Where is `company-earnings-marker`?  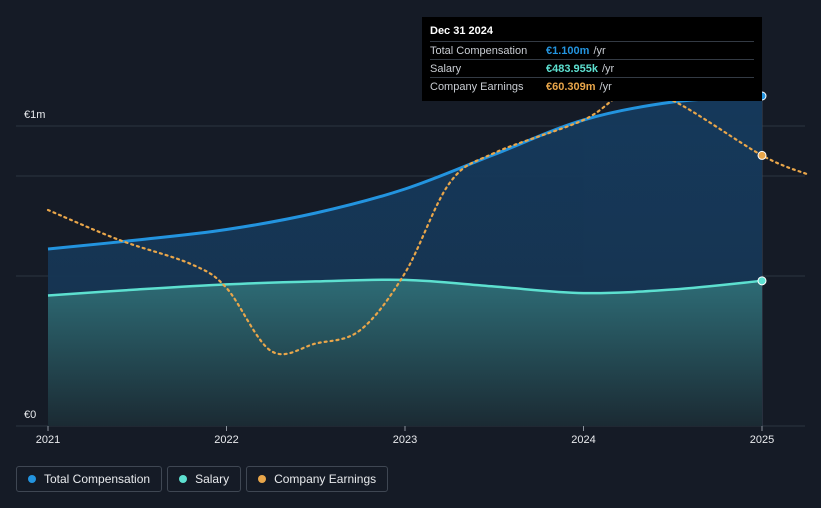
company-earnings-marker is located at coordinates (762, 155).